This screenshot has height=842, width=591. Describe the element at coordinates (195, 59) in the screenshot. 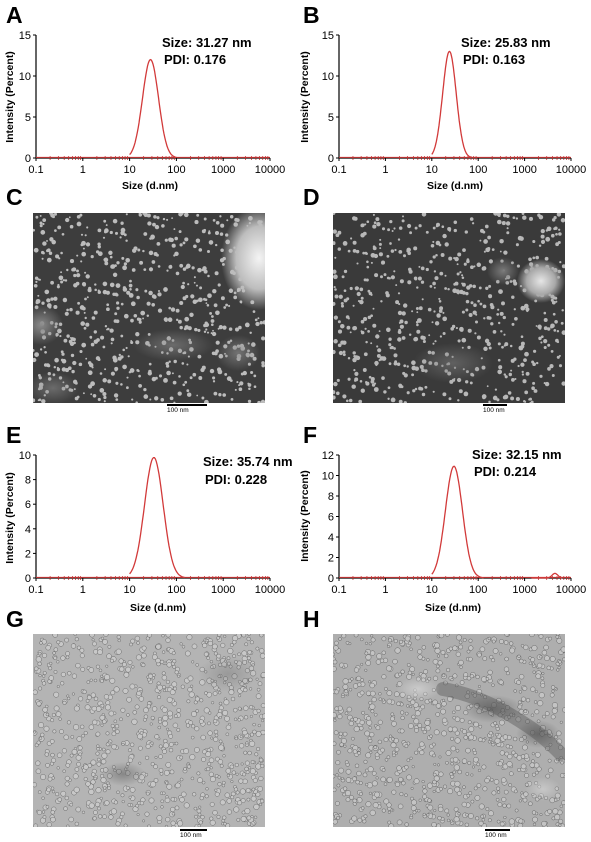

I see `pdi-annotation: PDI: 0.176` at that location.